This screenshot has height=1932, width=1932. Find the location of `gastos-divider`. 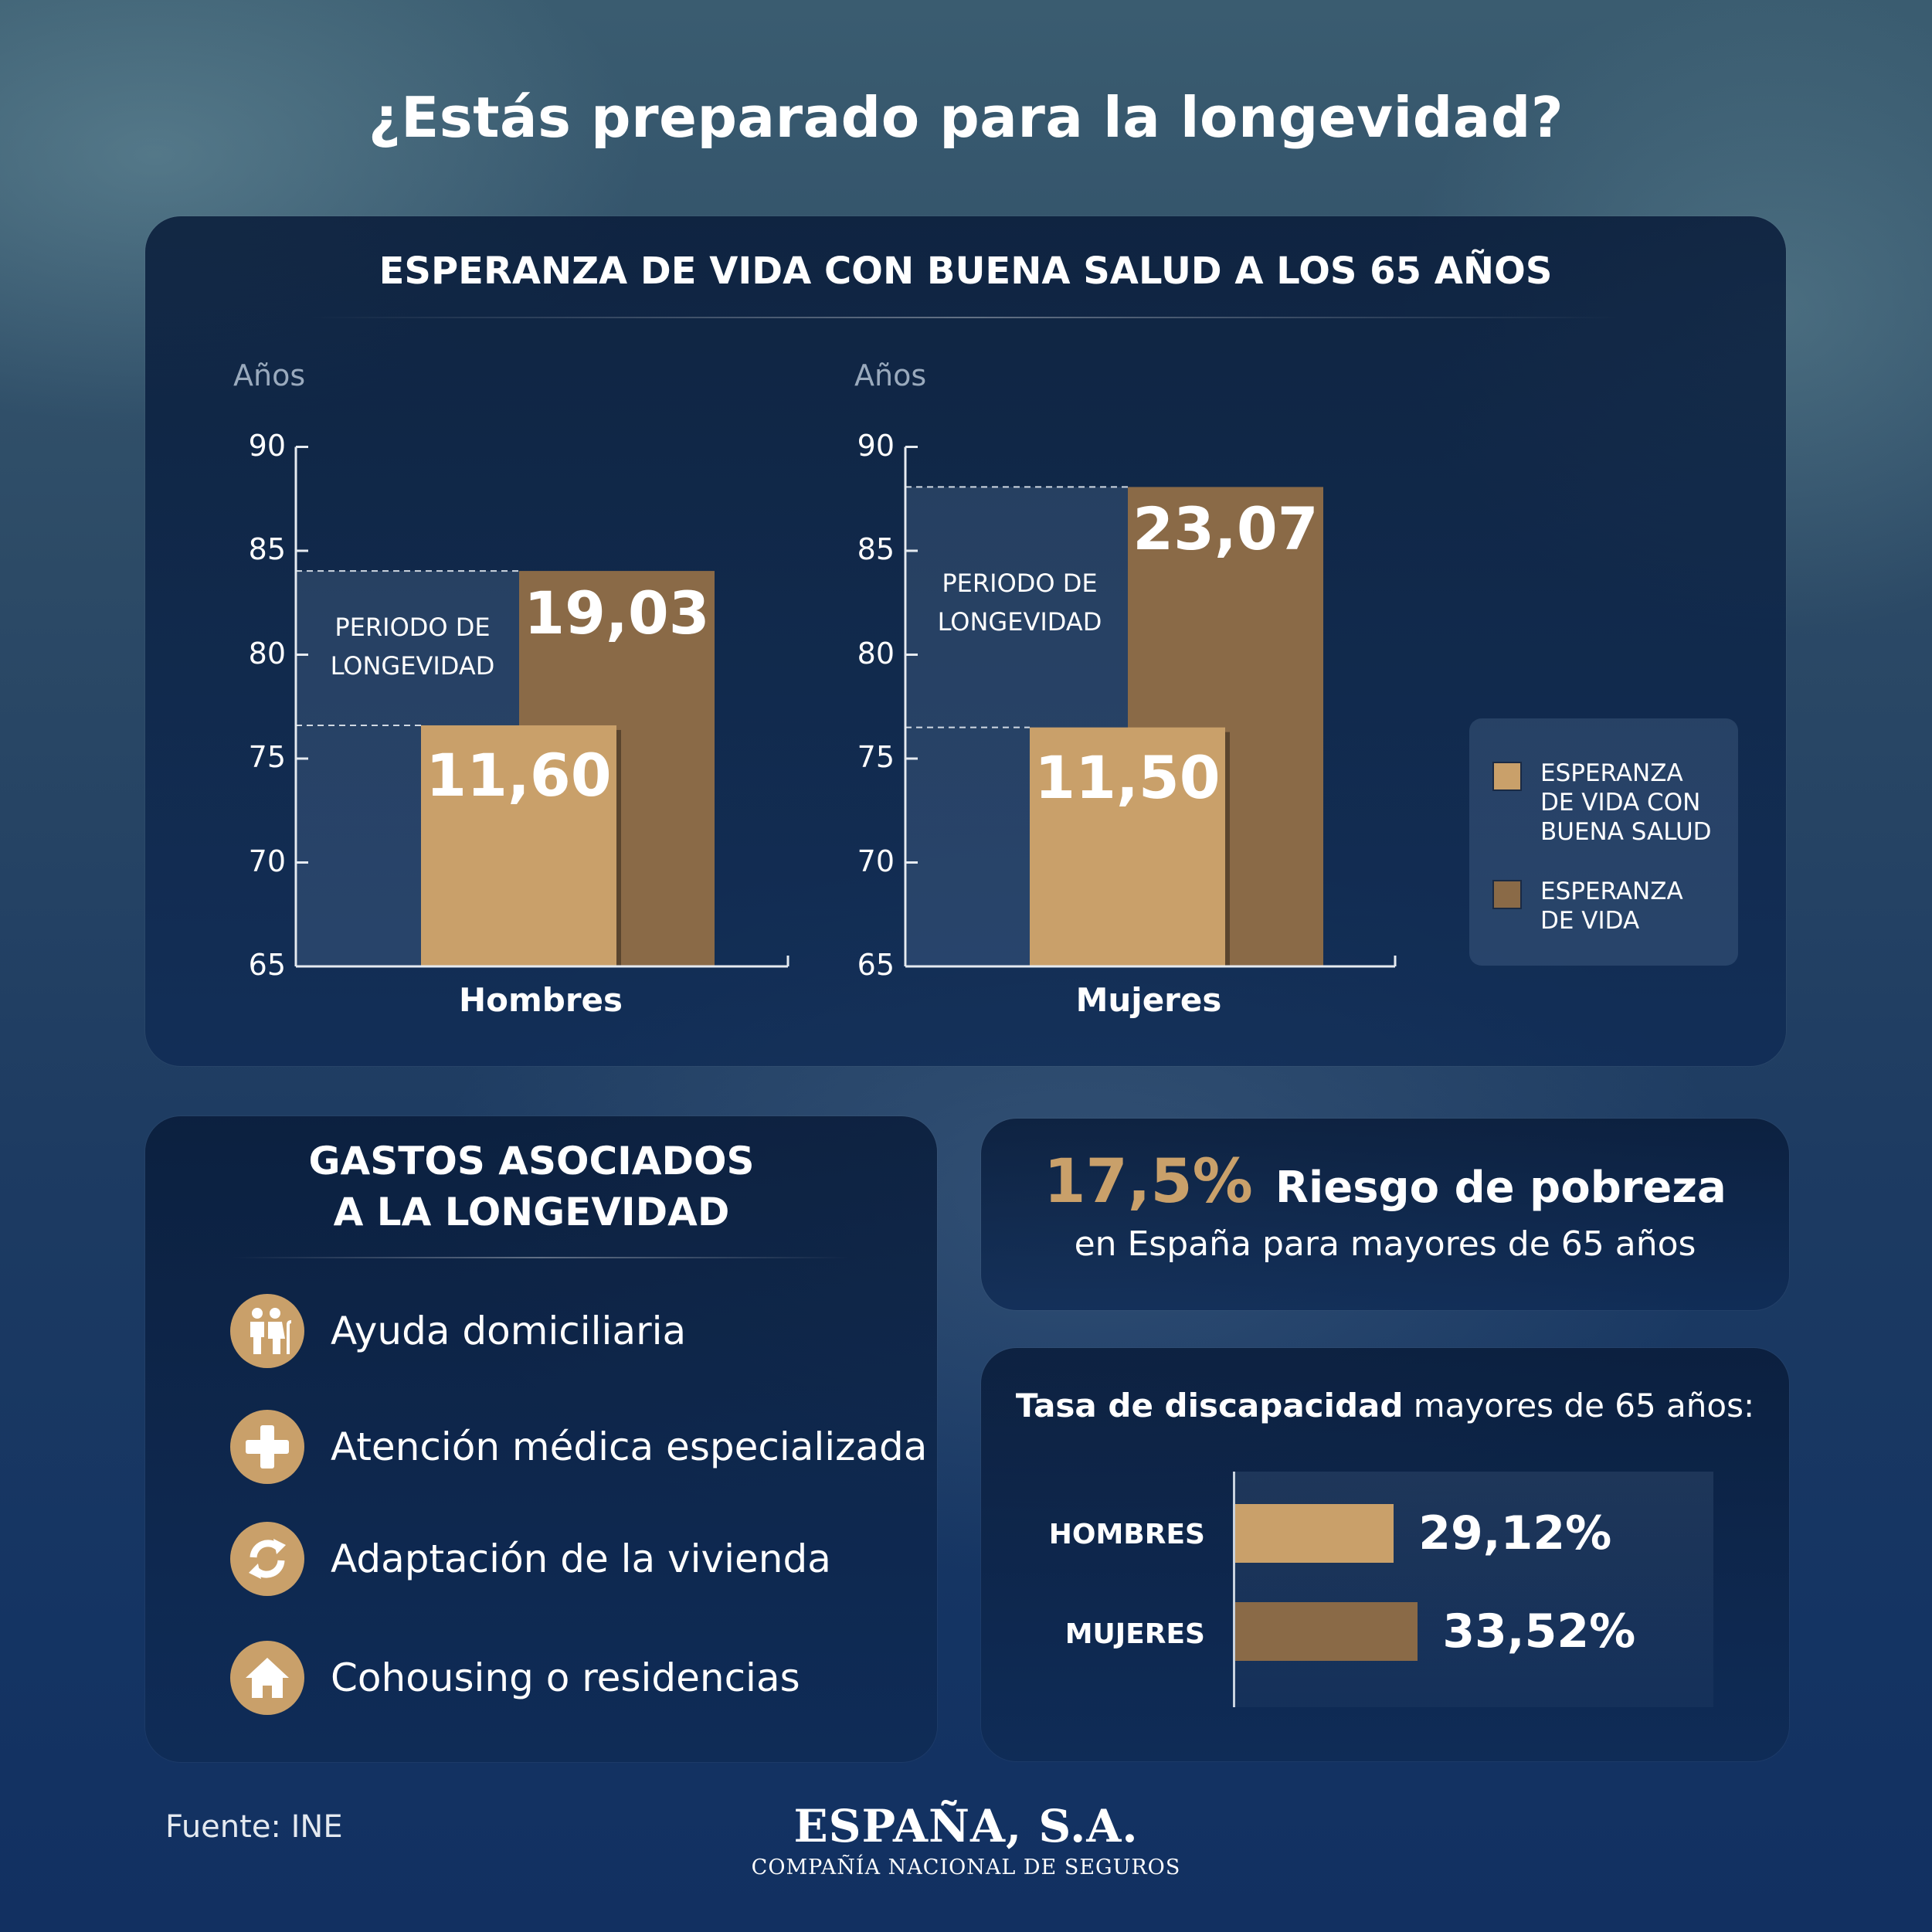

gastos-divider is located at coordinates (541, 1257).